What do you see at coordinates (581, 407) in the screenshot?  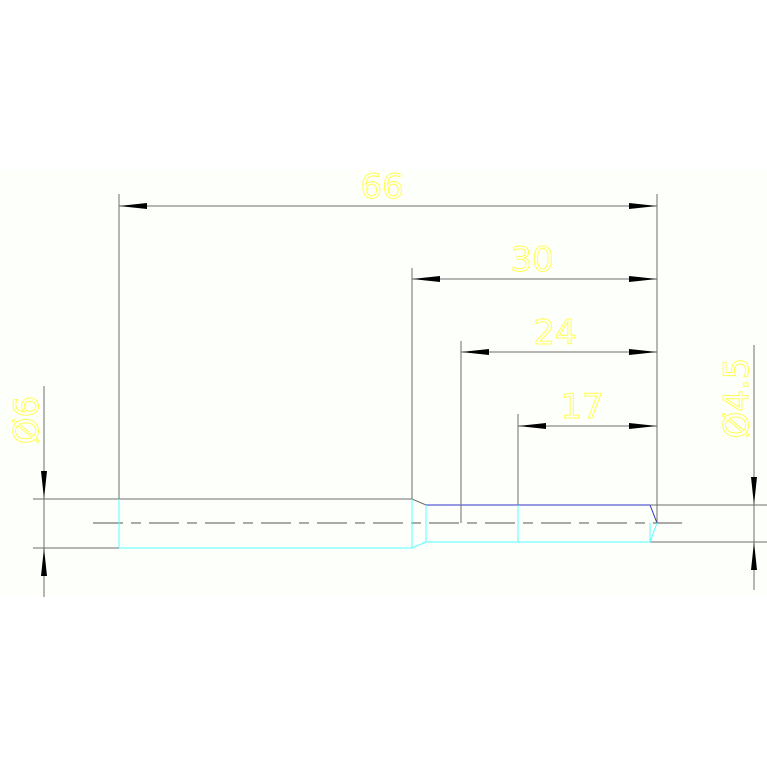 I see `dimension-label-17: 17` at bounding box center [581, 407].